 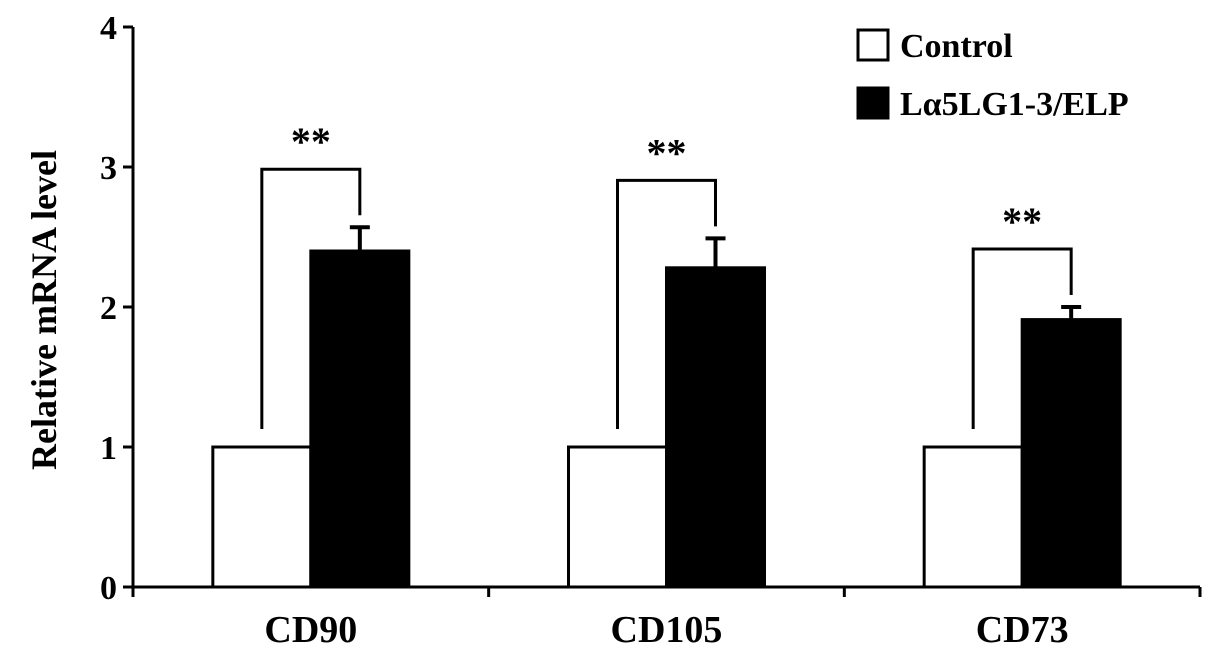 What do you see at coordinates (956, 46) in the screenshot?
I see `legend-label: Control` at bounding box center [956, 46].